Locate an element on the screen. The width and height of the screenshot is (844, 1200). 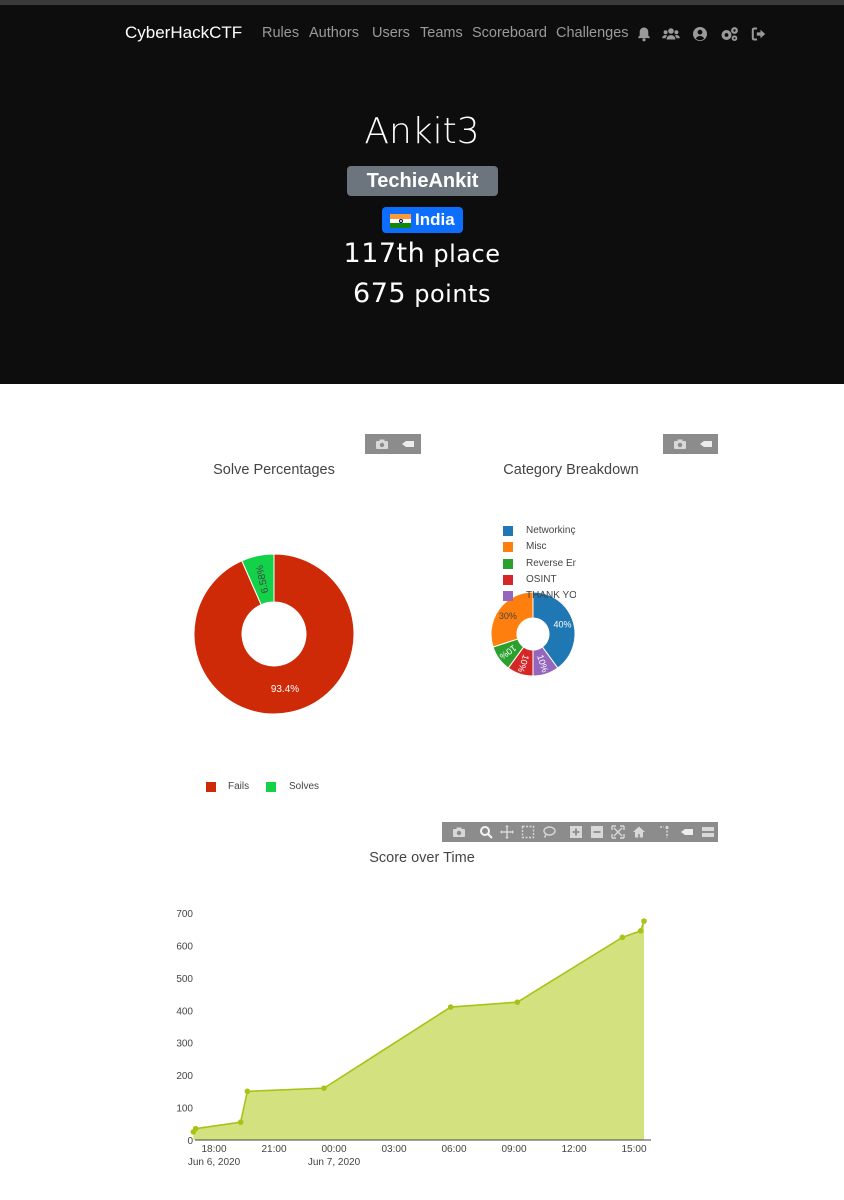
legend-label-networking: Networkinç is located at coordinates (551, 530).